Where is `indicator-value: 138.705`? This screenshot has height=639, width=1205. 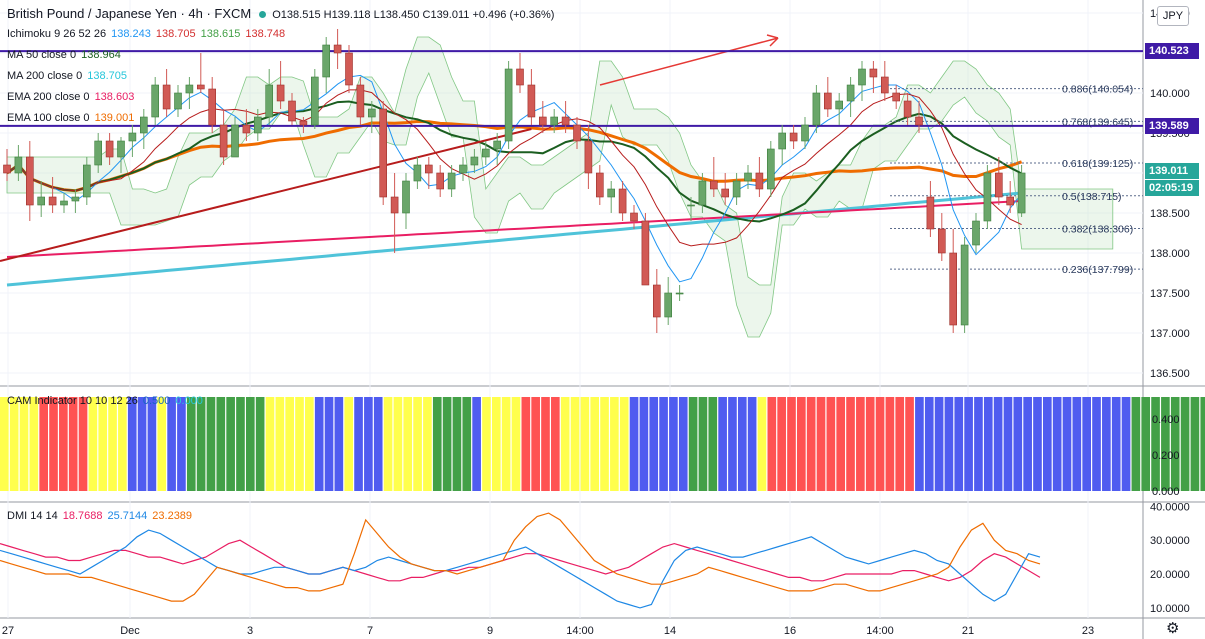
indicator-value: 138.705 is located at coordinates (107, 76).